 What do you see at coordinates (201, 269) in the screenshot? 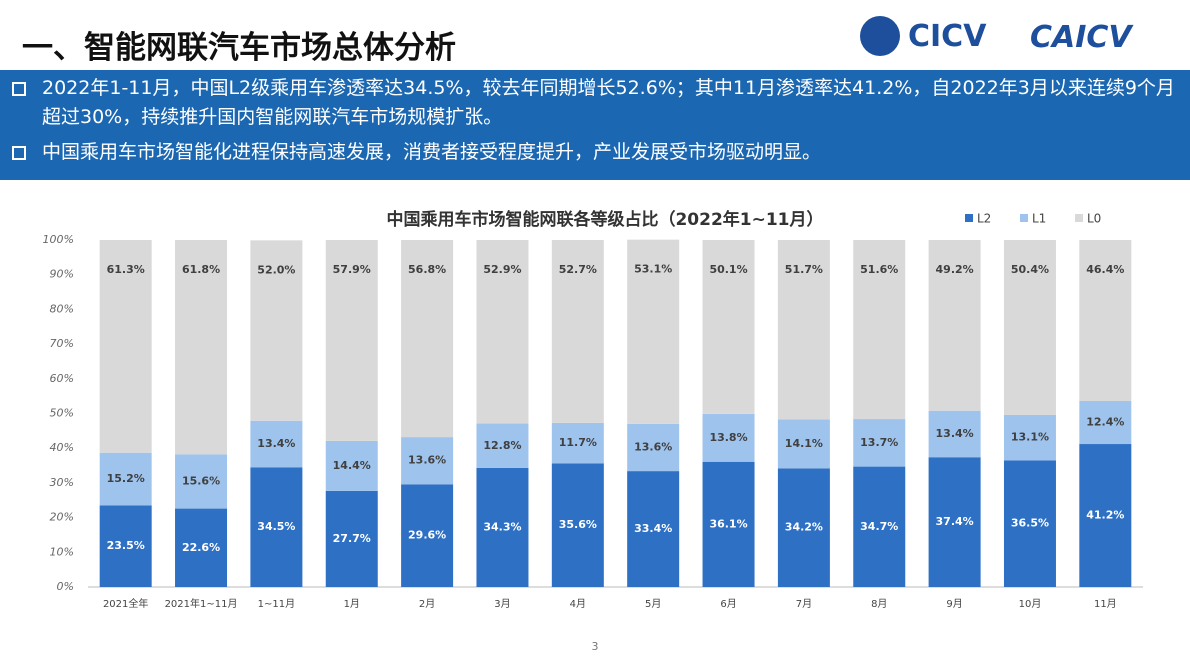
I see `data-label: 61.8%` at bounding box center [201, 269].